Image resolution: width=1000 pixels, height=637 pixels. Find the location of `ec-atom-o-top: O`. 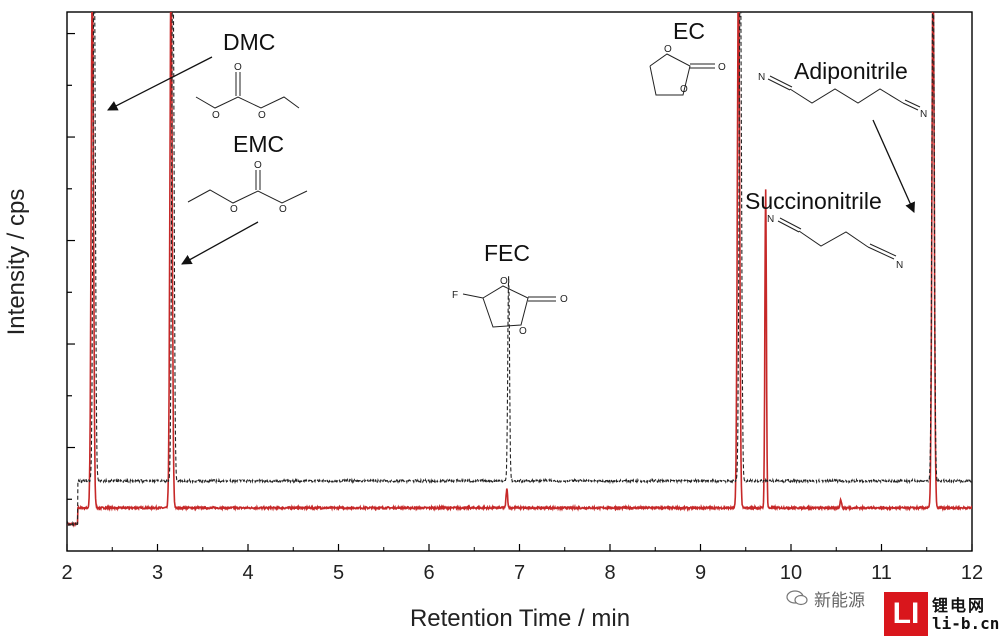

ec-atom-o-top: O is located at coordinates (668, 49).